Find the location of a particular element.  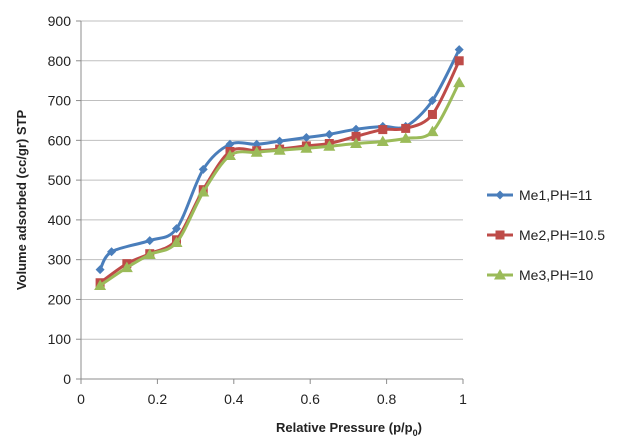

x-tick-label: 0.6 is located at coordinates (310, 399).